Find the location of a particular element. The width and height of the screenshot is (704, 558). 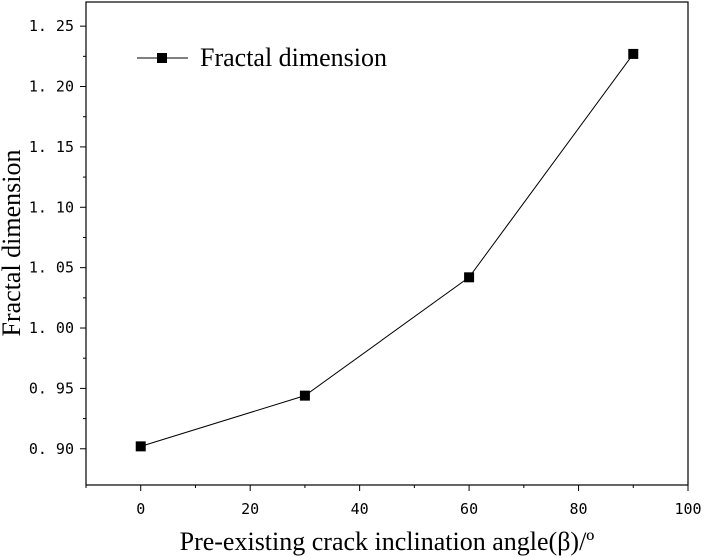

legend: Fractal dimension is located at coordinates (262, 57).